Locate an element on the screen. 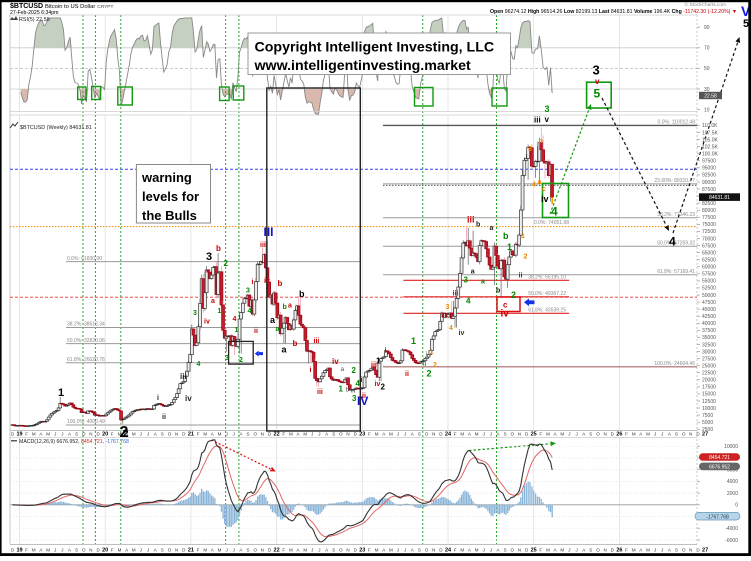 Image resolution: width=751 pixels, height=561 pixels. svg-text: 30000 is located at coordinates (709, 352).